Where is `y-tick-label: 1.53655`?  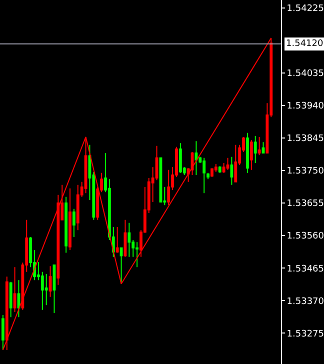 y-tick-label: 1.53655 is located at coordinates (305, 204).